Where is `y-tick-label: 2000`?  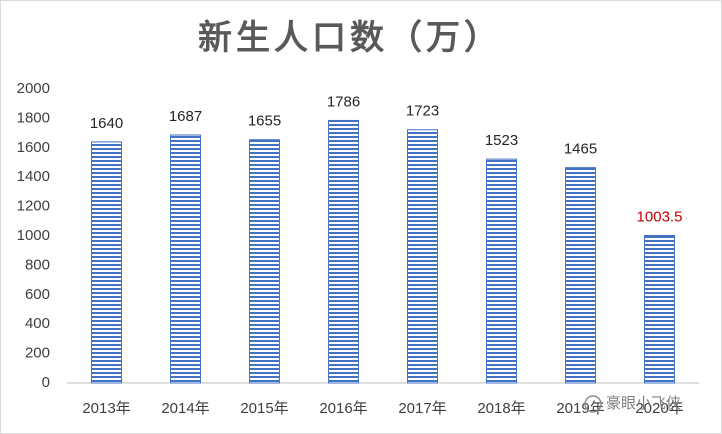 y-tick-label: 2000 is located at coordinates (33, 88).